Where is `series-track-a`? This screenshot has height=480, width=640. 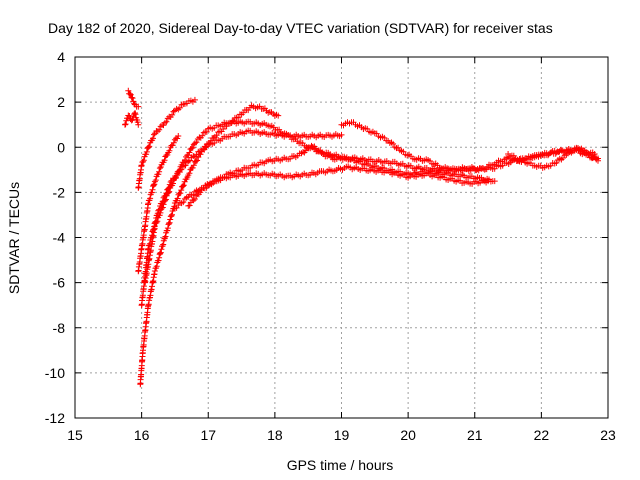
series-track-a is located at coordinates (133, 98).